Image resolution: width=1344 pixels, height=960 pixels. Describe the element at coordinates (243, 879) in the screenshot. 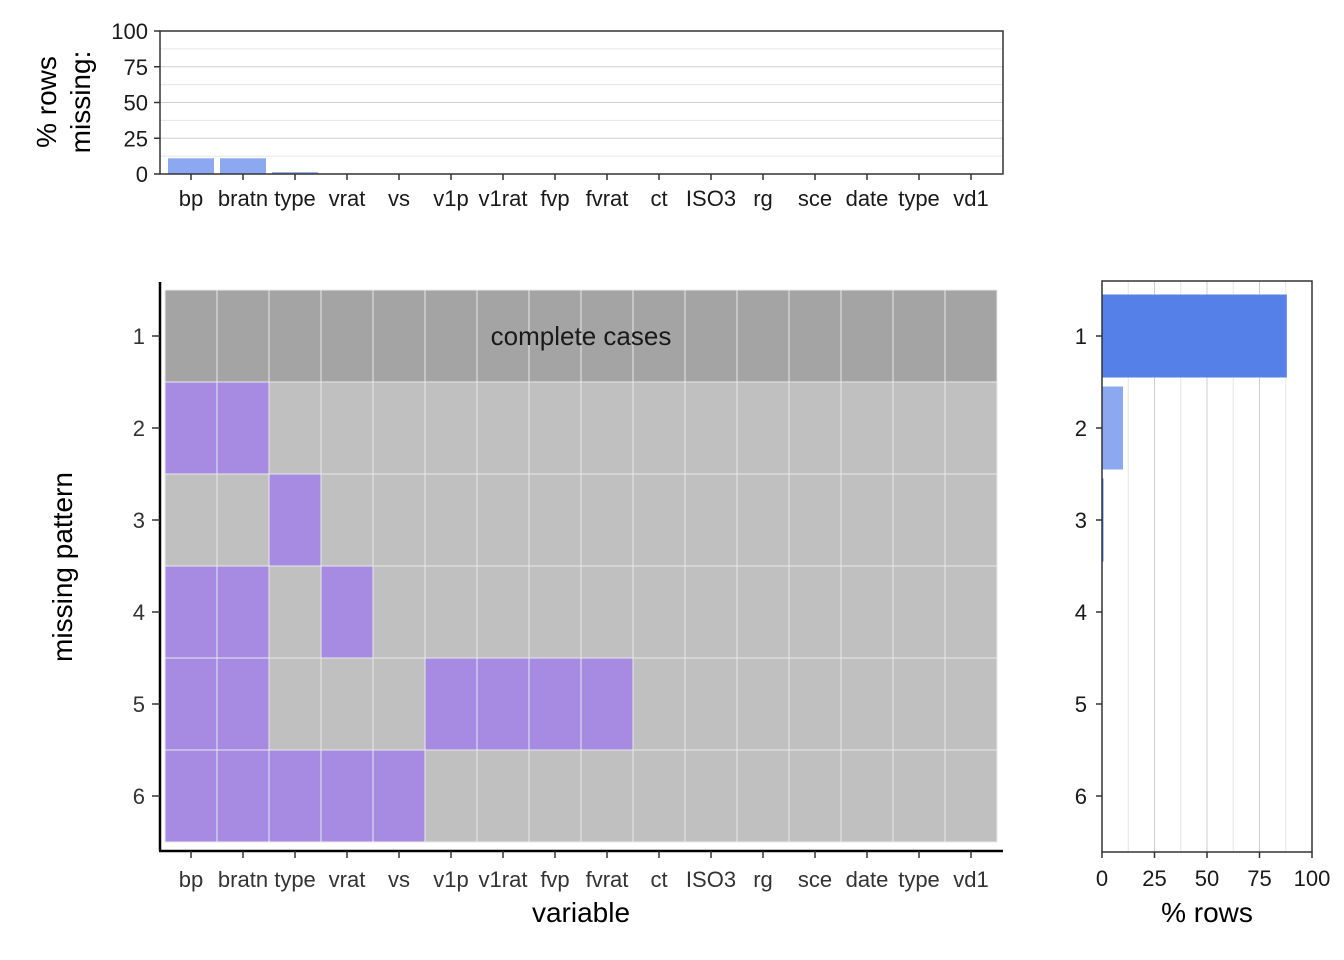

I see `heatmap-x-tick-label: bratn` at that location.